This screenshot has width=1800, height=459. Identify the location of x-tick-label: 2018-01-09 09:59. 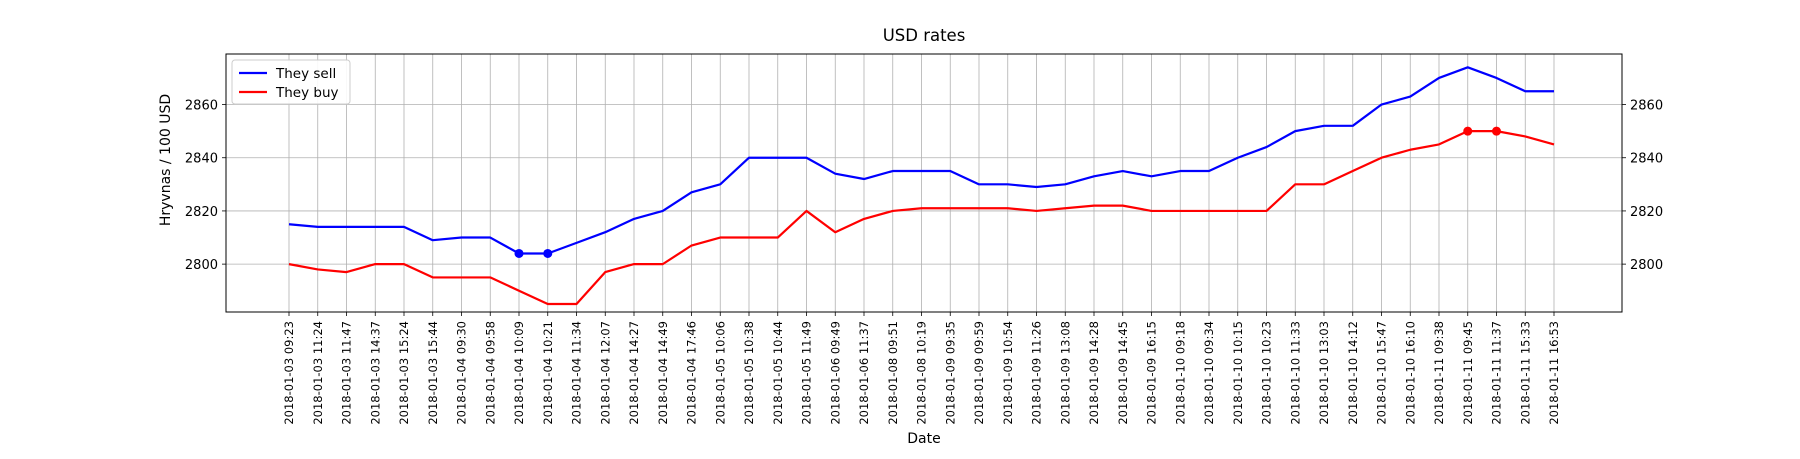
(979, 373).